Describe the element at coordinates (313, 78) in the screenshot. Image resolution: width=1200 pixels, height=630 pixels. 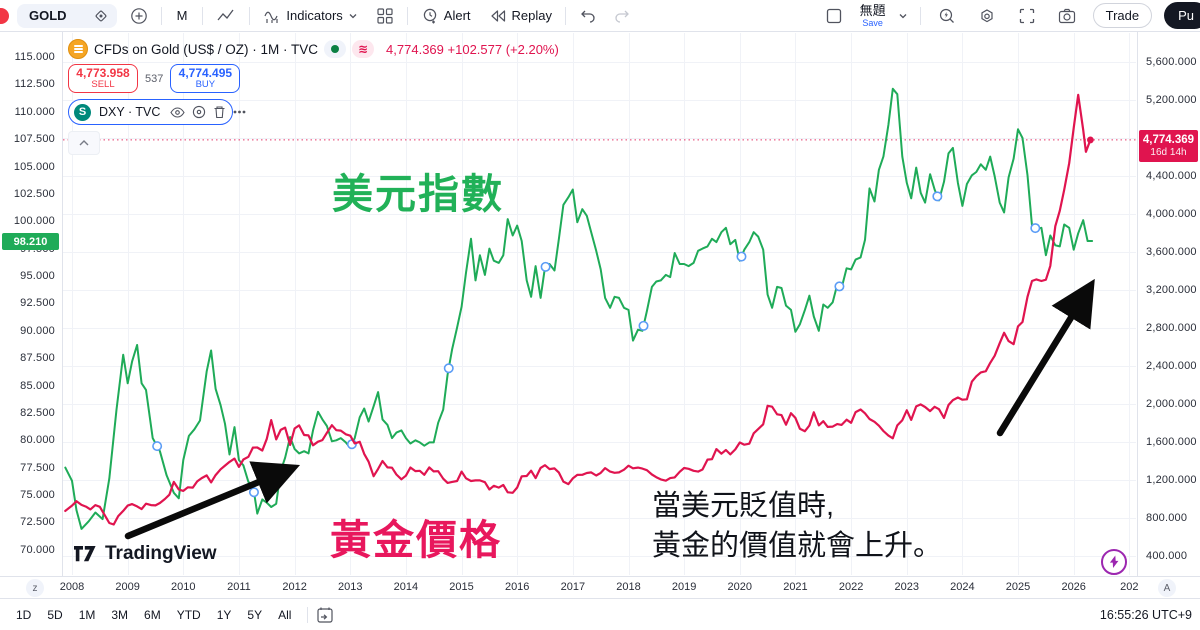
I see `quote-buttons-row: 4,773.958 SELL 537 4,774.495 BUY` at that location.